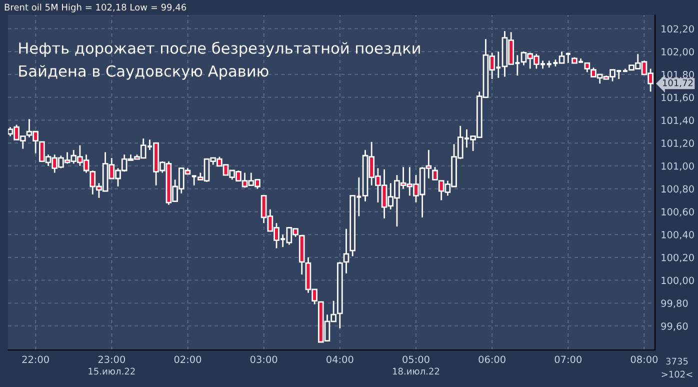 The height and width of the screenshot is (387, 698). Describe the element at coordinates (678, 144) in the screenshot. I see `y-tick-label: 101,20` at that location.